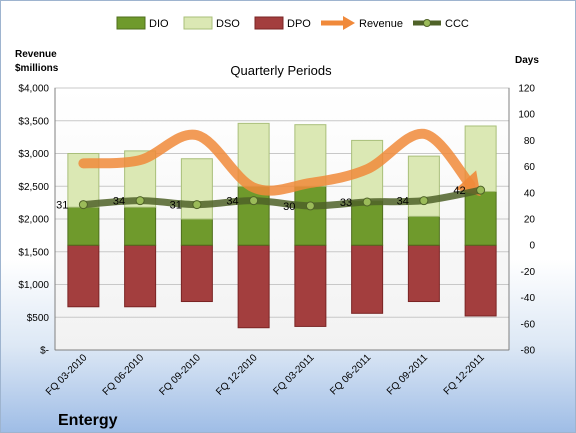  What do you see at coordinates (281, 70) in the screenshot?
I see `chart-title: Quarterly Periods` at bounding box center [281, 70].